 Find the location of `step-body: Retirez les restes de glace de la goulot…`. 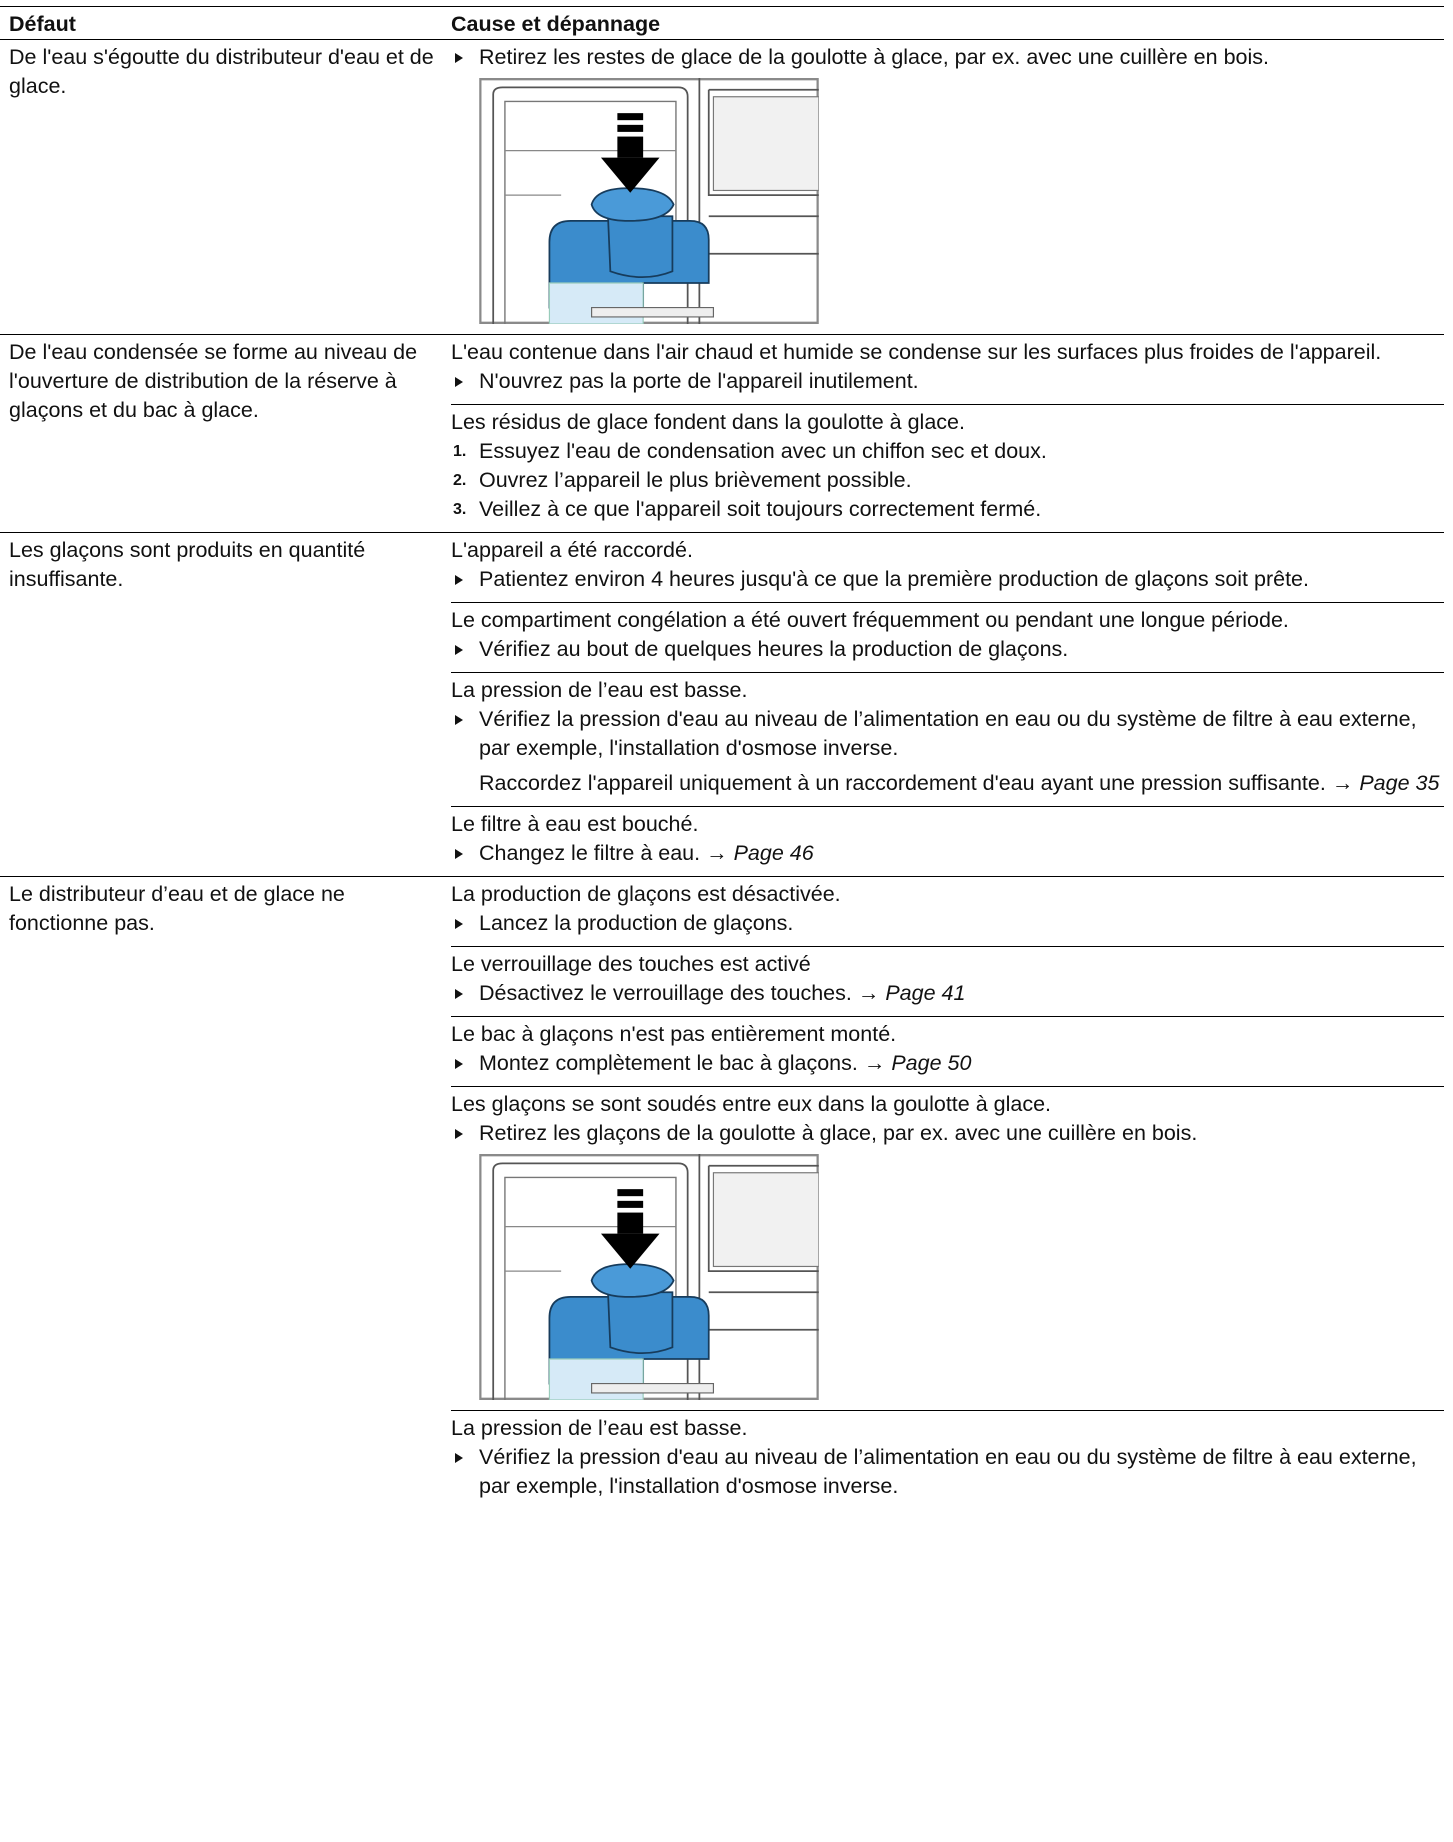

step-body: Retirez les restes de glace de la goulot… is located at coordinates (874, 57).